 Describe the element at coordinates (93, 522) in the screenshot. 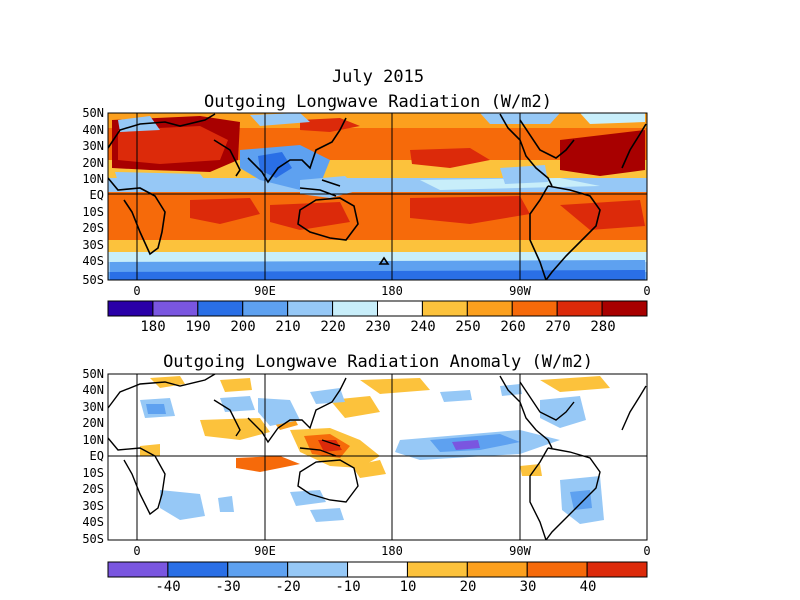

I see `bottom-lat-label: 40S` at that location.